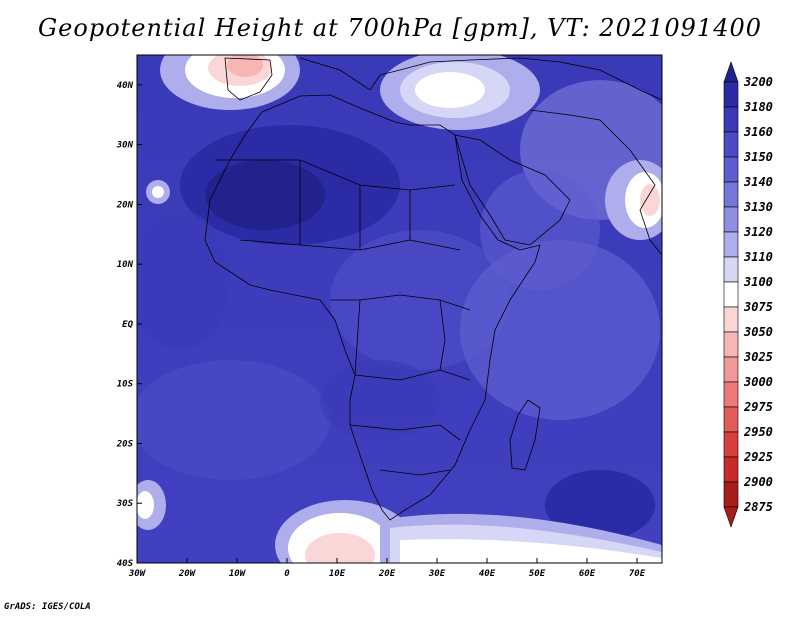  I want to click on lat-tick-label: EQ, so click(127, 325).